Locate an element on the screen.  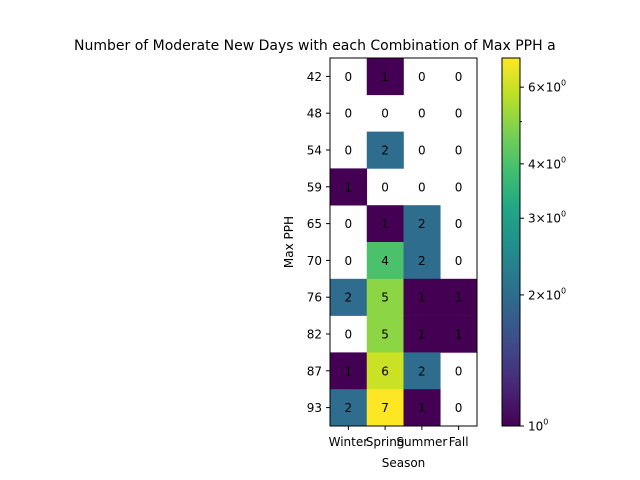
y-tick-label: 70 is located at coordinates (314, 261).